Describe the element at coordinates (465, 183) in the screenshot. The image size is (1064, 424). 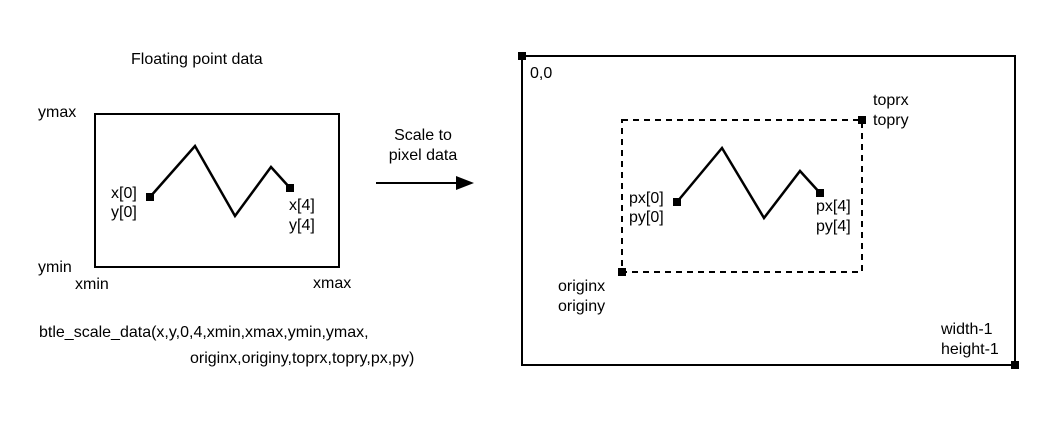
I see `scale-arrow-head` at that location.